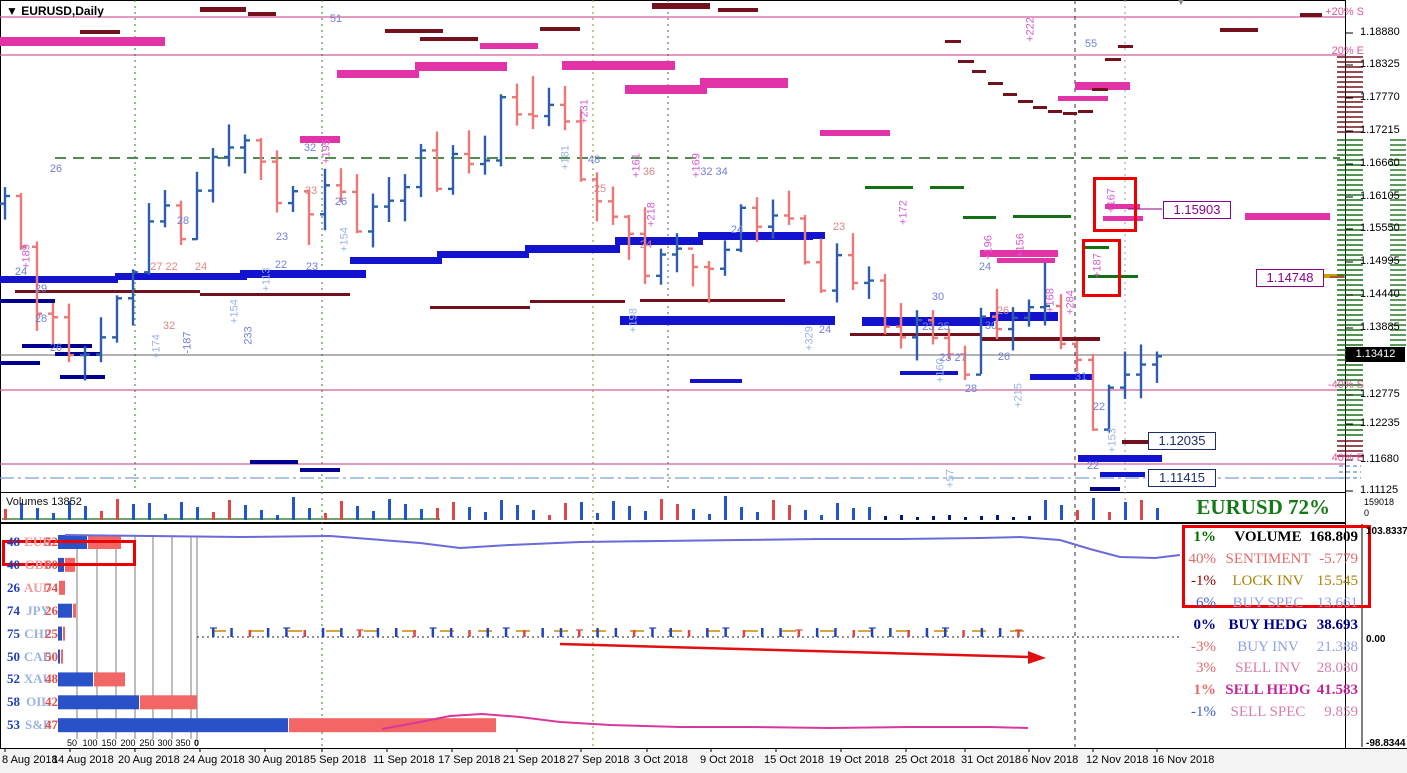 Image resolution: width=1407 pixels, height=773 pixels. What do you see at coordinates (598, 760) in the screenshot?
I see `date-label: 27 Sep 2018` at bounding box center [598, 760].